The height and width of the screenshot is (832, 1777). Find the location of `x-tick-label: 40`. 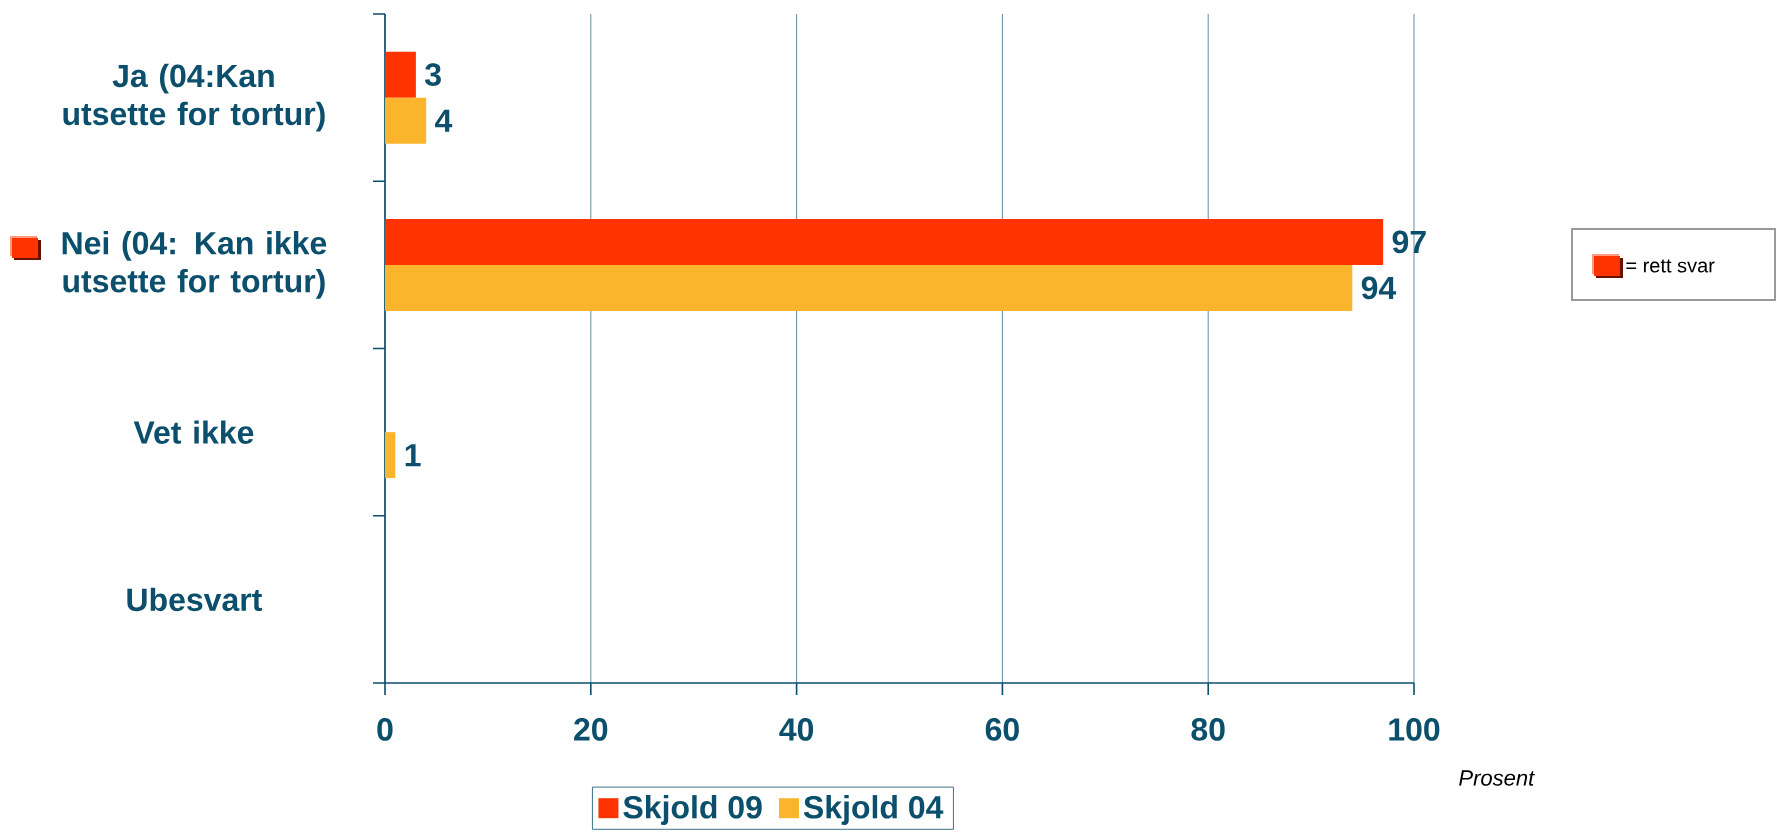

x-tick-label: 40 is located at coordinates (796, 729).